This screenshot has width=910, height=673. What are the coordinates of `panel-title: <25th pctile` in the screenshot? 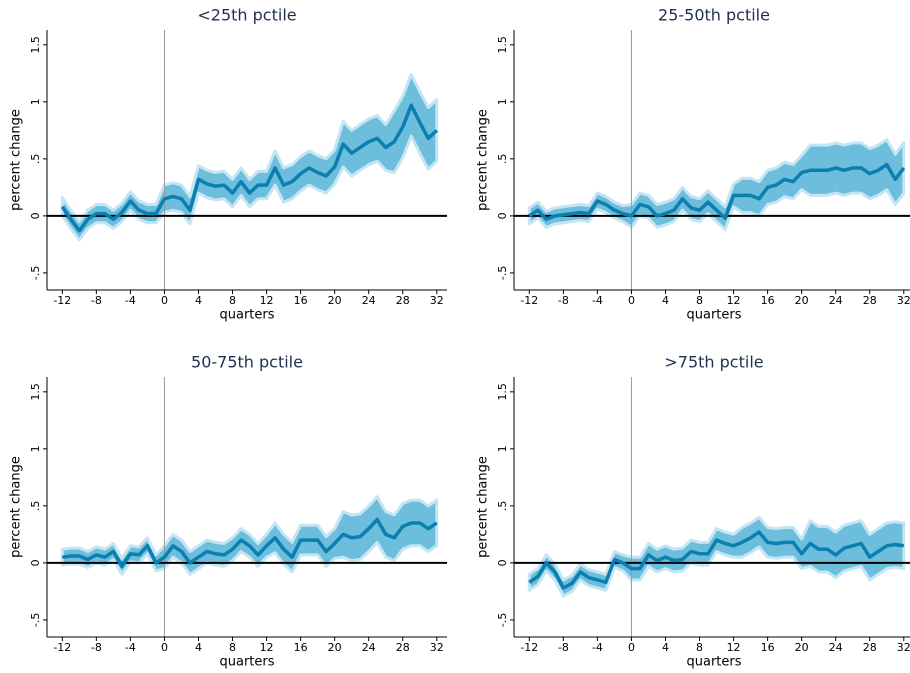 It's located at (246, 15).